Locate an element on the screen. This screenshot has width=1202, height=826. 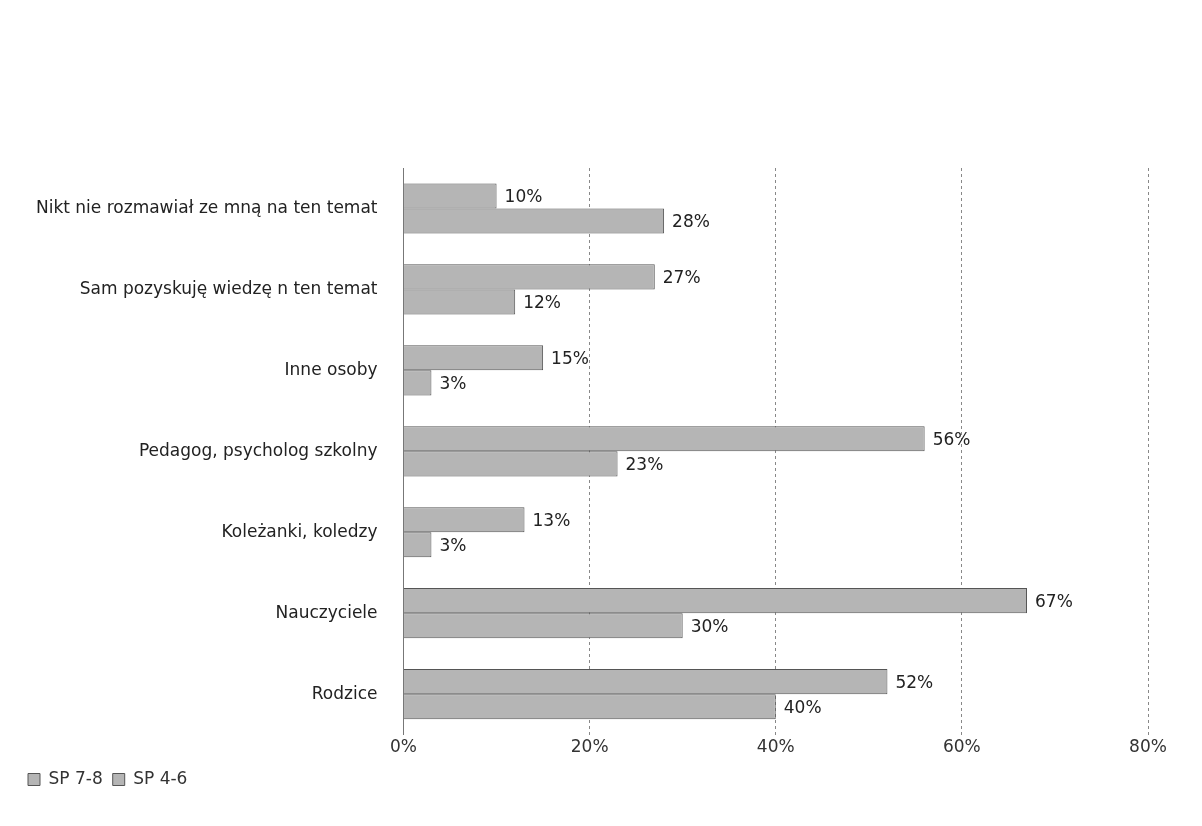
x-tick-label: 60% is located at coordinates (961, 746).